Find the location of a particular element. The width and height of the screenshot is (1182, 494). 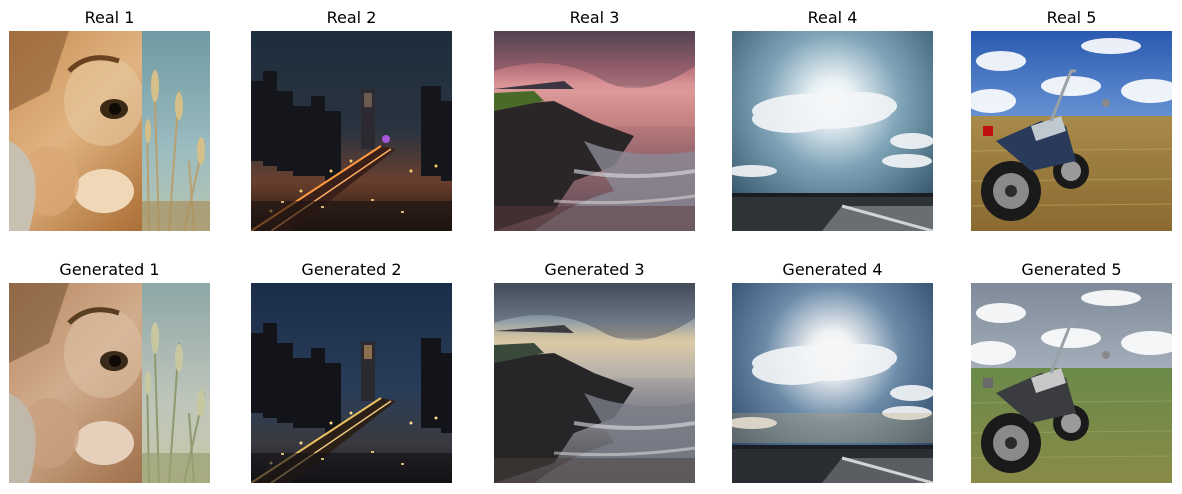

panel-title: Real 1 is located at coordinates (109, 17).